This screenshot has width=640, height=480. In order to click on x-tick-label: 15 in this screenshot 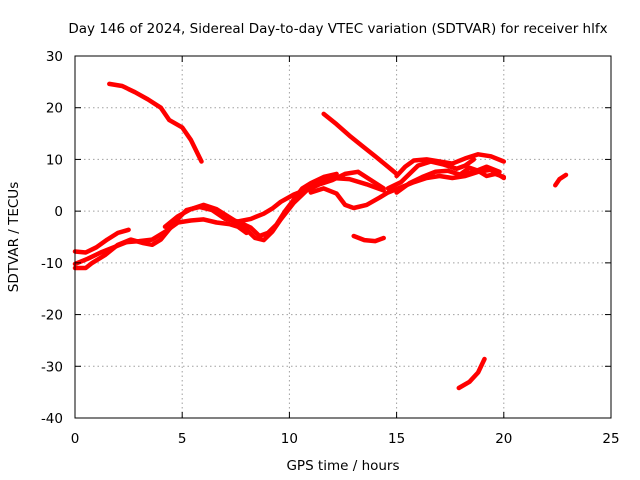, I will do `click(396, 439)`.